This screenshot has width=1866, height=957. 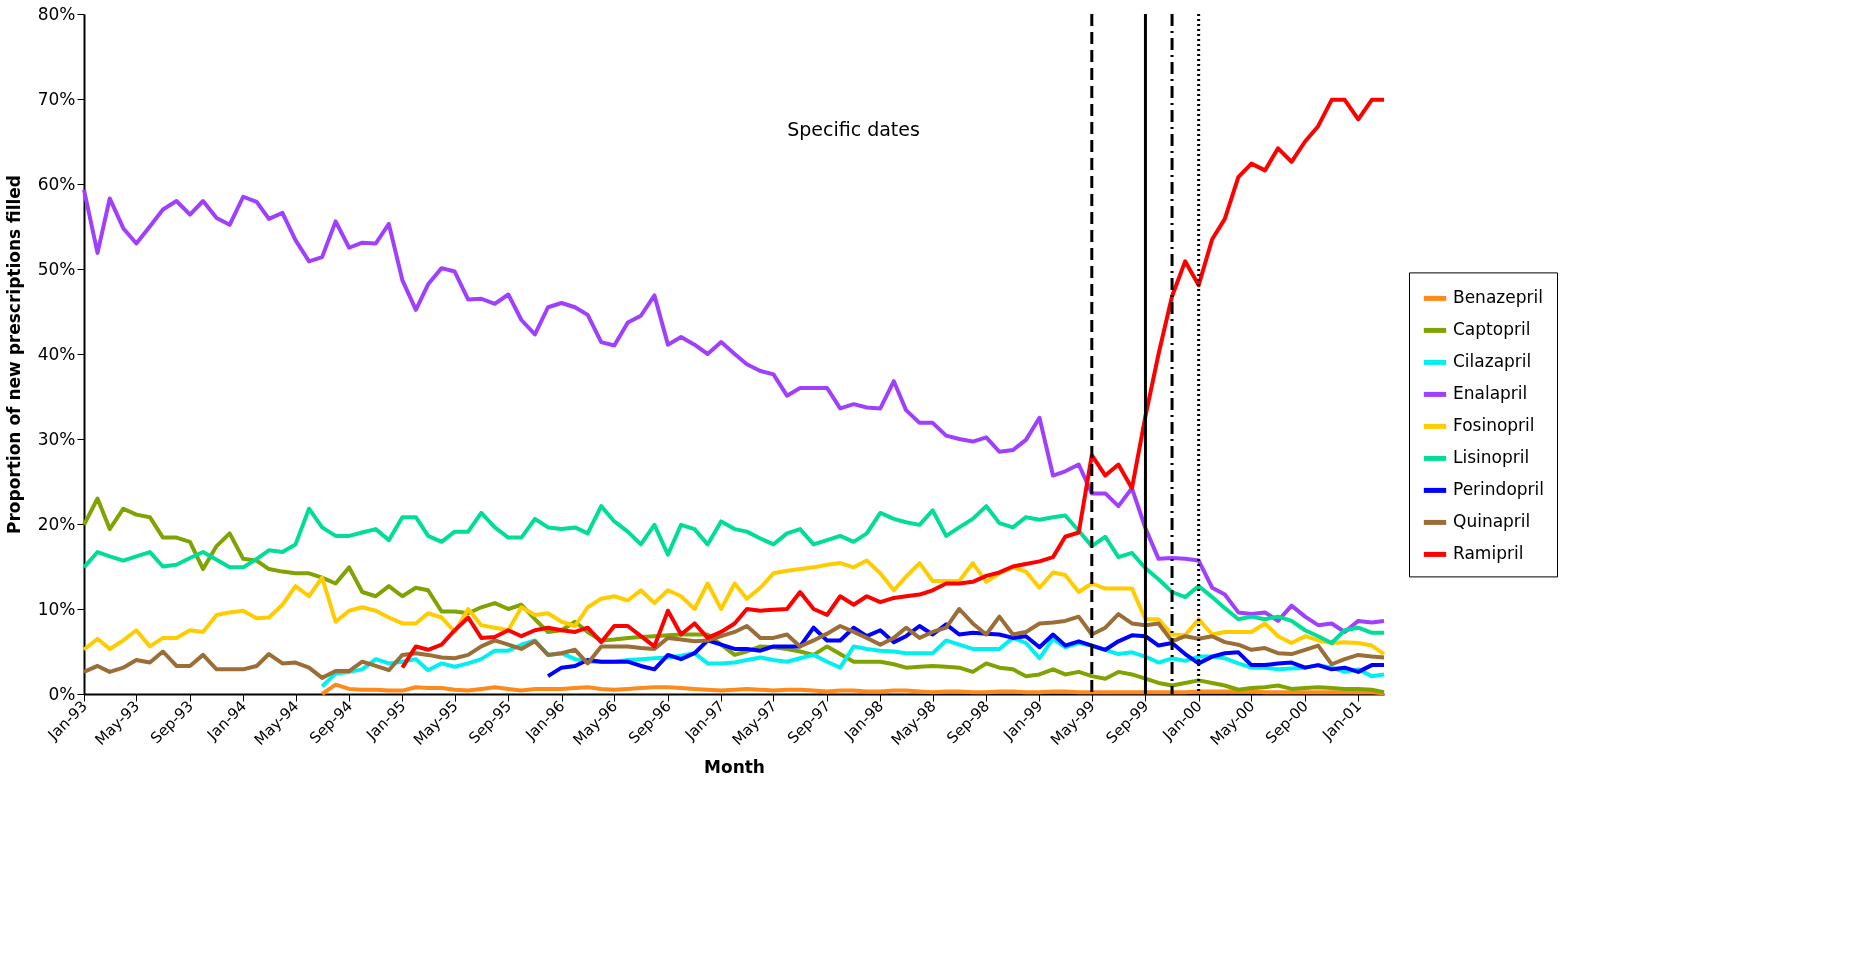 What do you see at coordinates (56, 183) in the screenshot?
I see `y-tick-label: 60%` at bounding box center [56, 183].